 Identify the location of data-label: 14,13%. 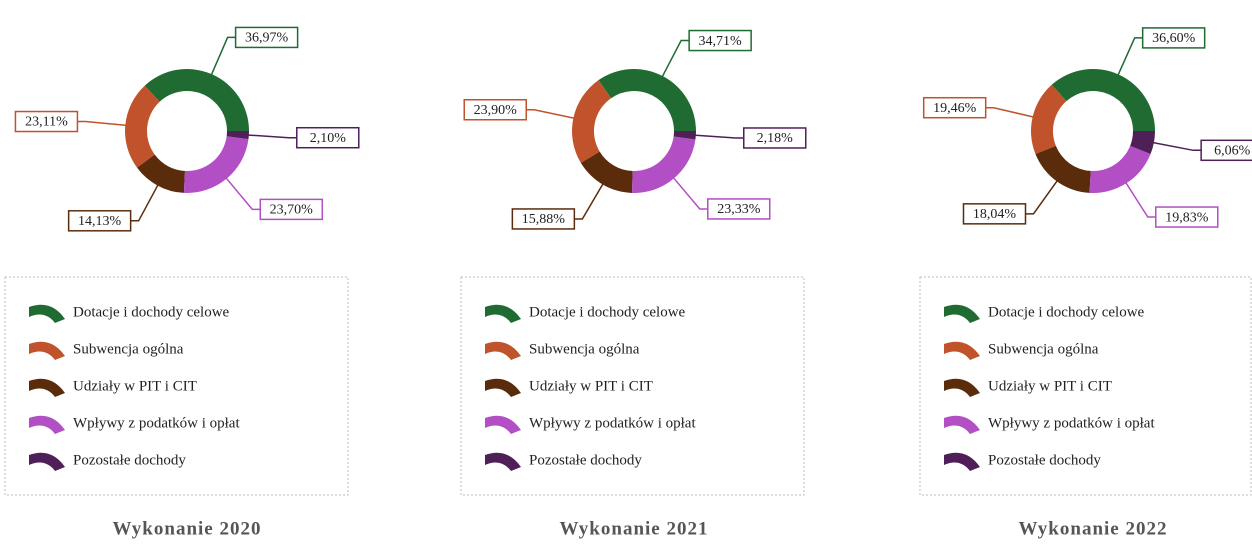
(100, 221).